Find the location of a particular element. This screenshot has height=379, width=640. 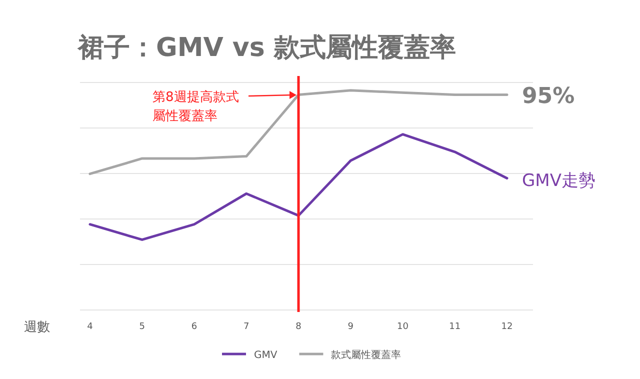

x-tick-label: 9 is located at coordinates (351, 327).